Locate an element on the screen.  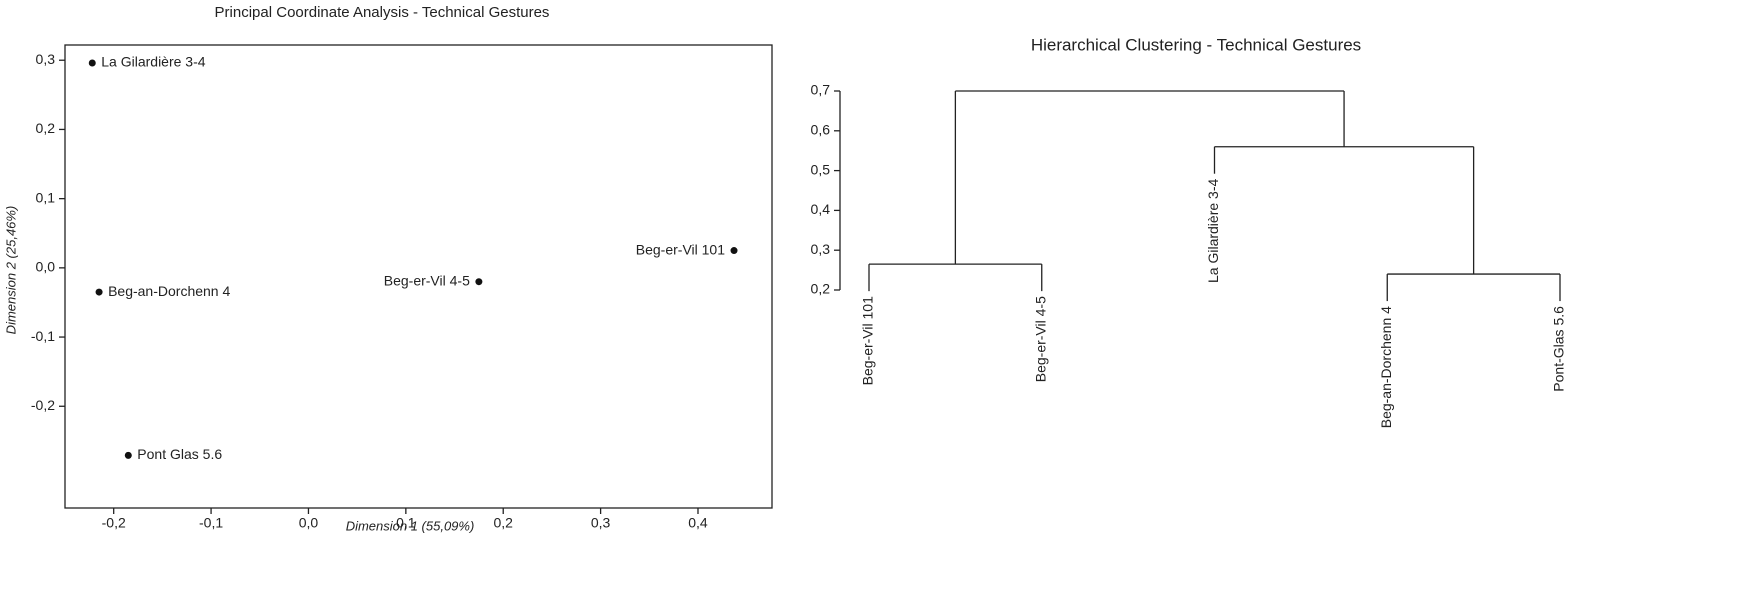
x-tick-label: 0,4 is located at coordinates (698, 523).